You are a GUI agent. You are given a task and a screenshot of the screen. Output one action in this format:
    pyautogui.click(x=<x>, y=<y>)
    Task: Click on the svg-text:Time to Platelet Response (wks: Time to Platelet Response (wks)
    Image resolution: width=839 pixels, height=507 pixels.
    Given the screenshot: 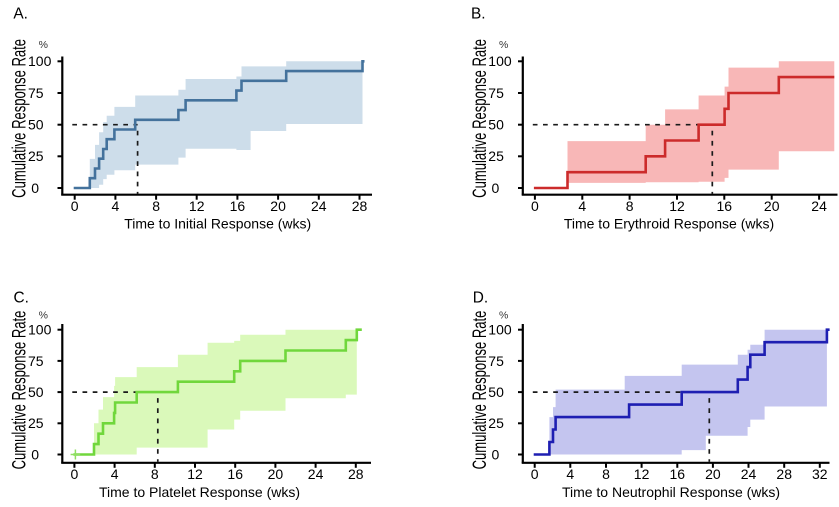 What is the action you would take?
    pyautogui.click(x=199, y=492)
    